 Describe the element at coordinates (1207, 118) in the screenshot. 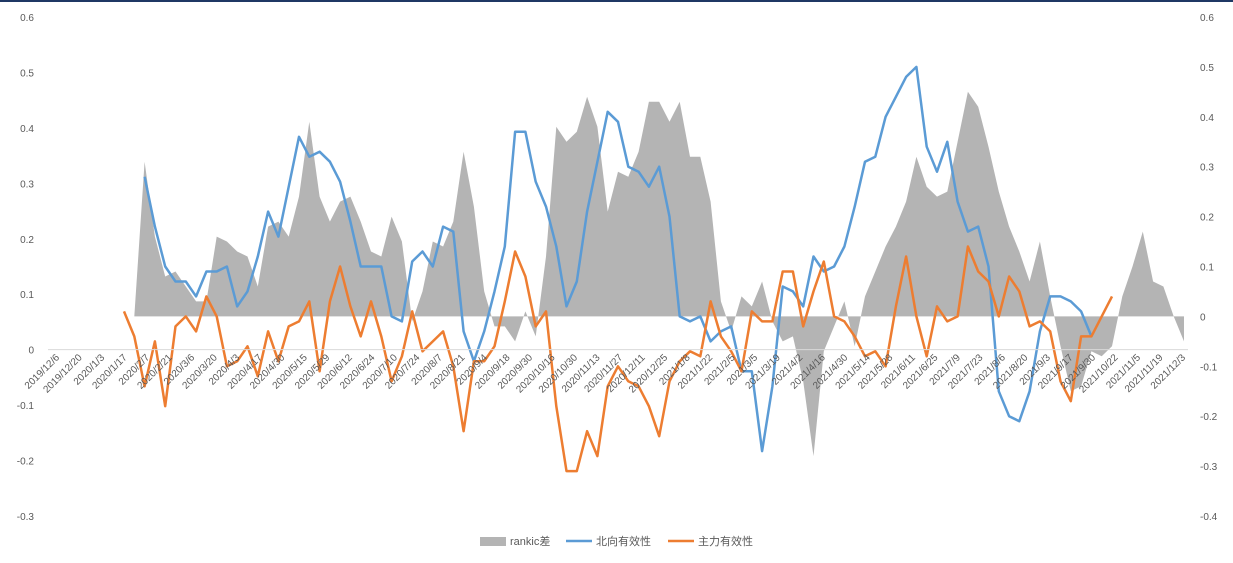

I see `y-right-tick-label: 0.4` at that location.